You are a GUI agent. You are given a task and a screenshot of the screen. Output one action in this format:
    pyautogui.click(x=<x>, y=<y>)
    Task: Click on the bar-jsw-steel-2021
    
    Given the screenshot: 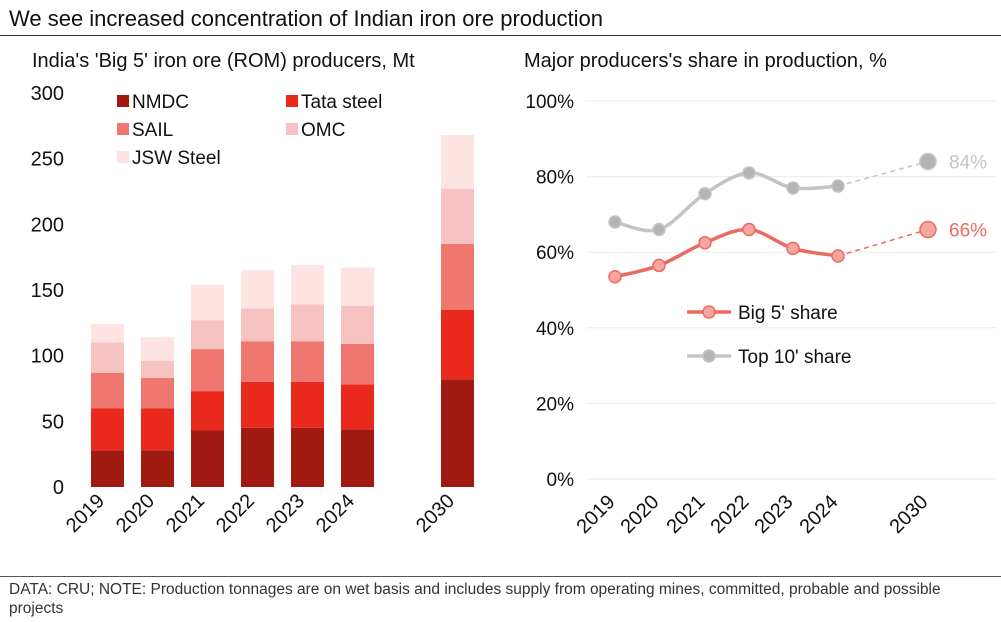 What is the action you would take?
    pyautogui.click(x=207, y=302)
    